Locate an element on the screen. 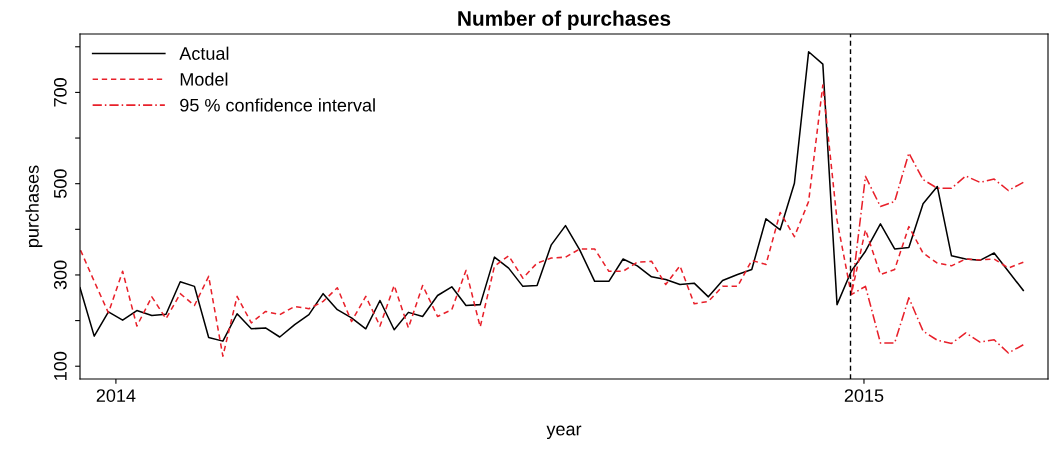 Image resolution: width=1051 pixels, height=456 pixels. legend-label: Actual is located at coordinates (204, 53).